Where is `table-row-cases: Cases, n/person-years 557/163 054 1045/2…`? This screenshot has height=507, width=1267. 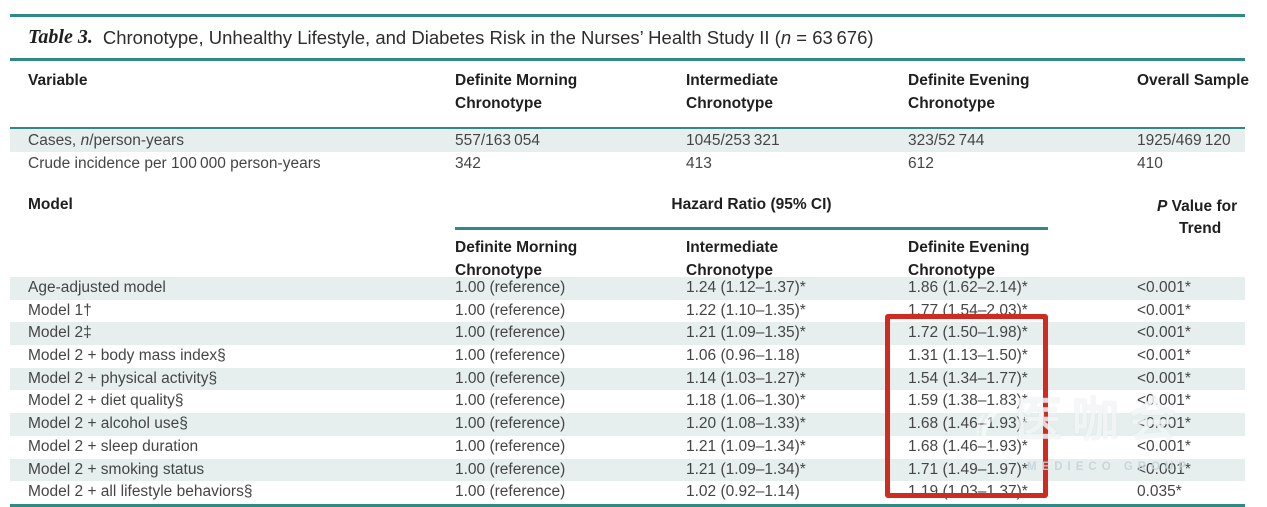 table-row-cases: Cases, n/person-years 557/163 054 1045/2… is located at coordinates (627, 140).